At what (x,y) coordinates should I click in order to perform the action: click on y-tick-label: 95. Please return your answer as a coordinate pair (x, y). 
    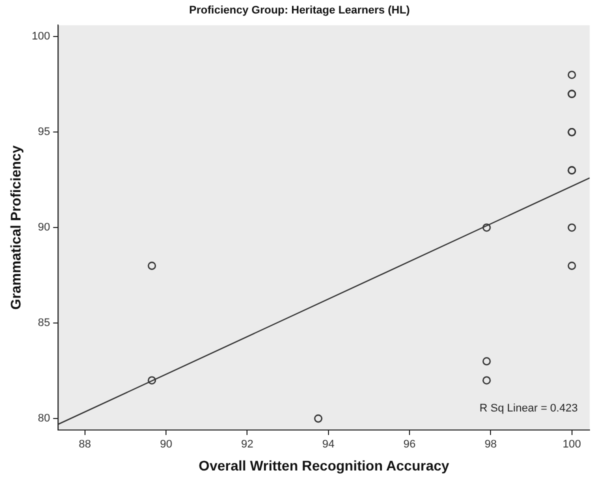
    Looking at the image, I should click on (44, 132).